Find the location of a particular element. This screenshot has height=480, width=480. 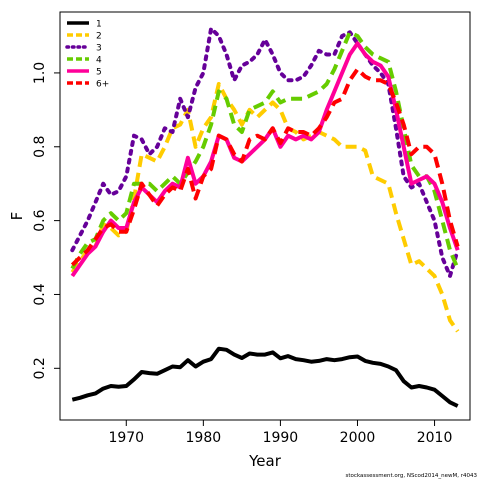

y-tick-label: 0.4 is located at coordinates (40, 294).